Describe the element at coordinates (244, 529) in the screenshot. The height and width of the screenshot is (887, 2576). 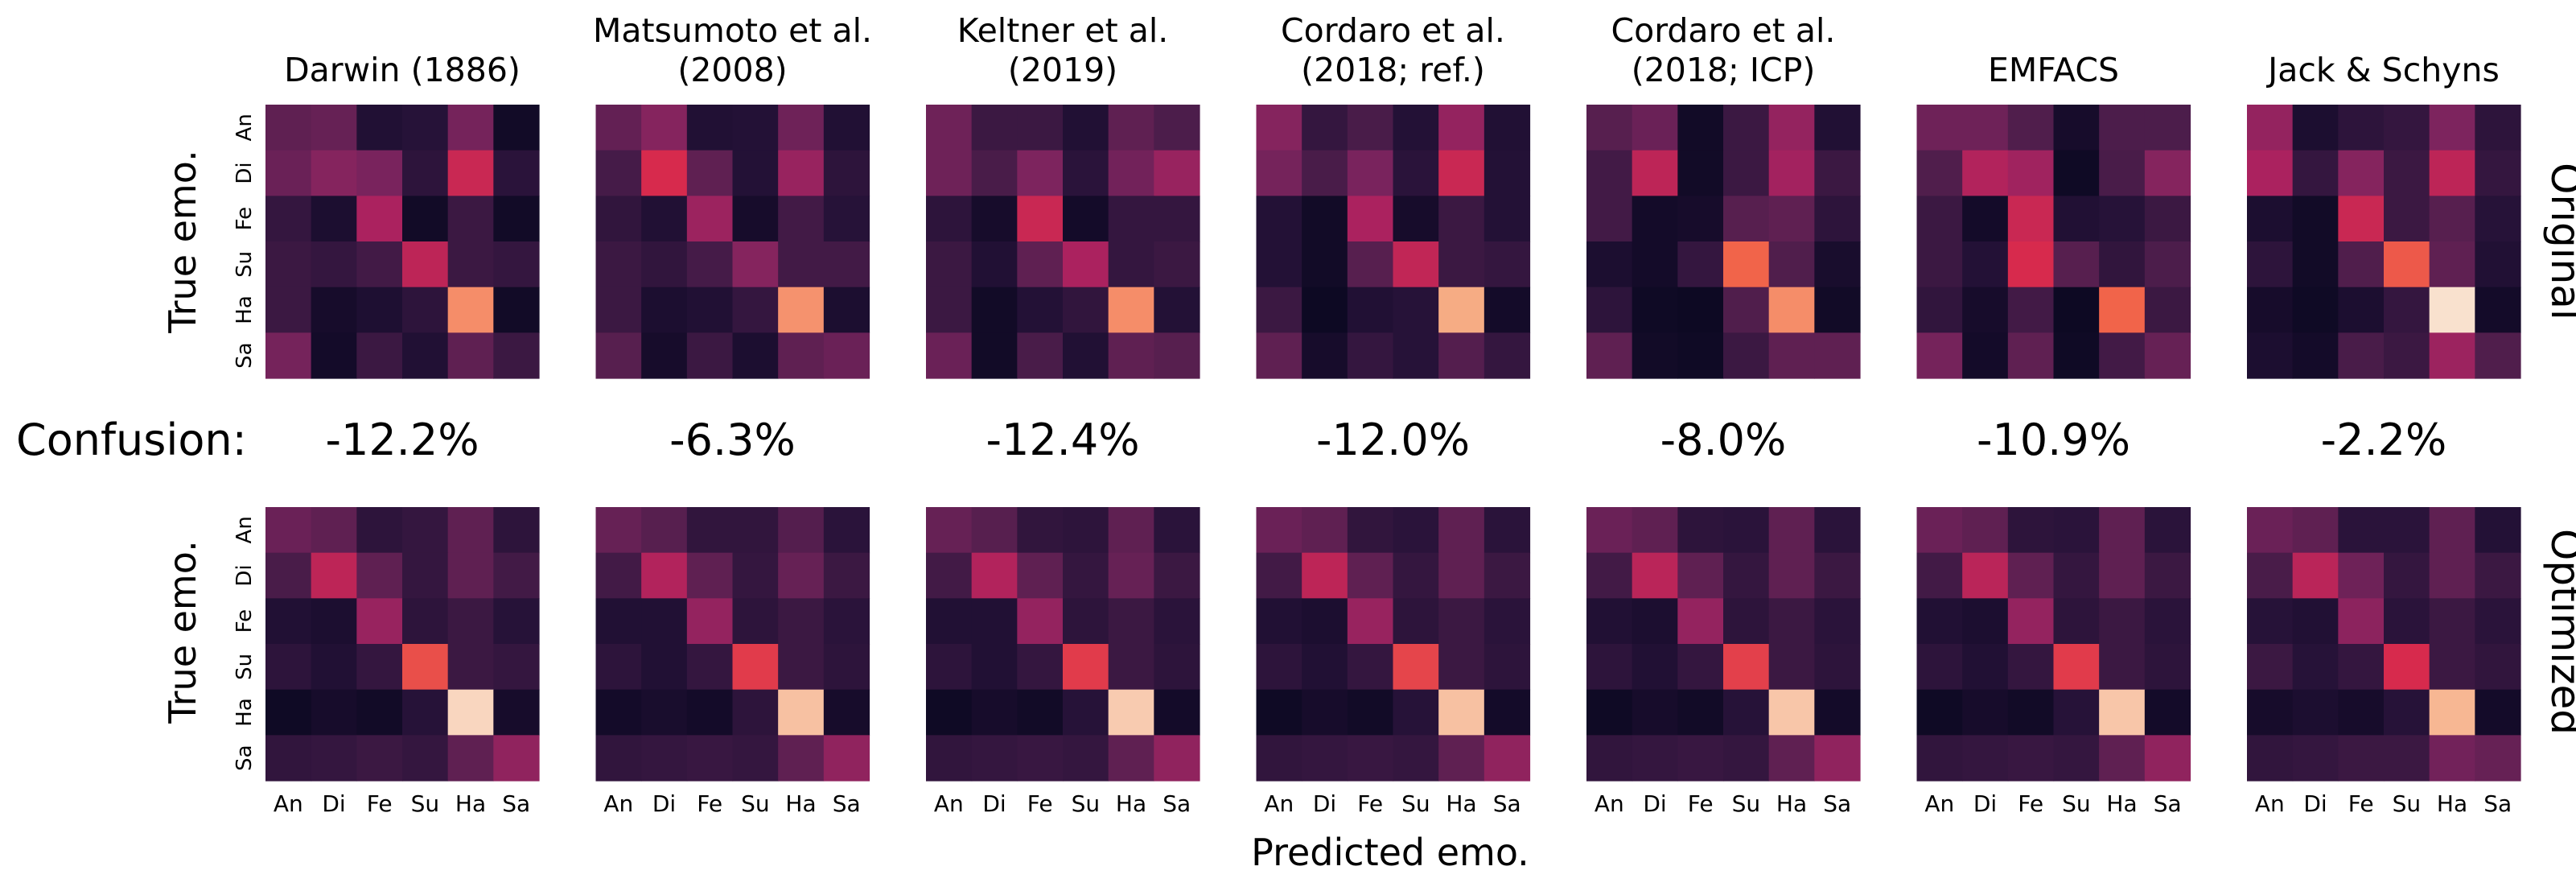
I see `y-tick-label: An` at that location.